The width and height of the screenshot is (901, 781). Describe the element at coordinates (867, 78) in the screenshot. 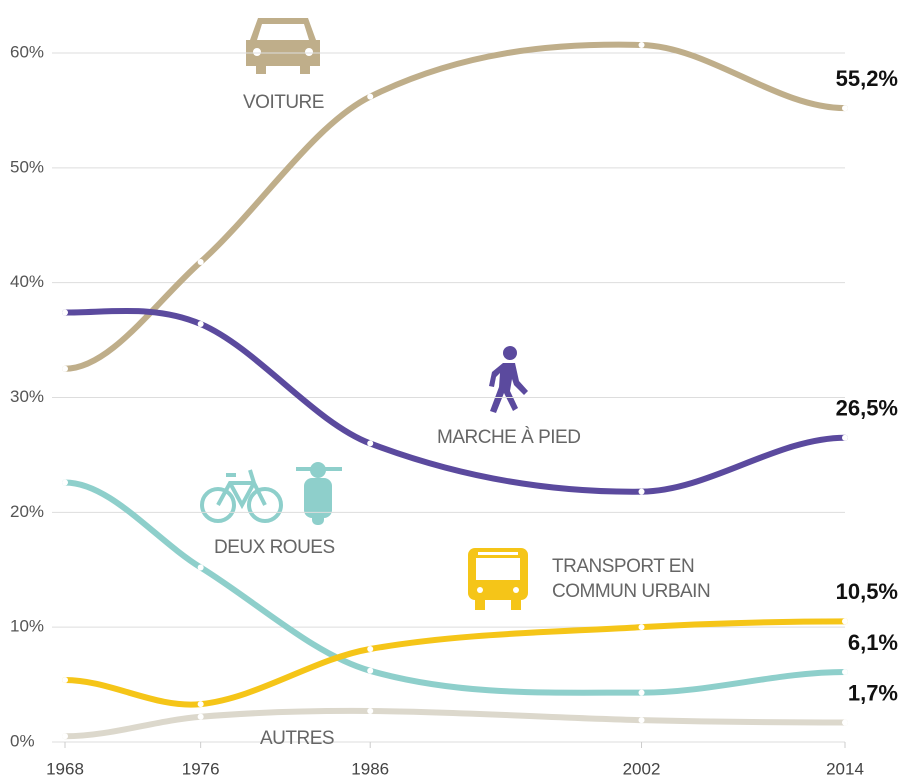

I see `value-label: 55,2%` at that location.